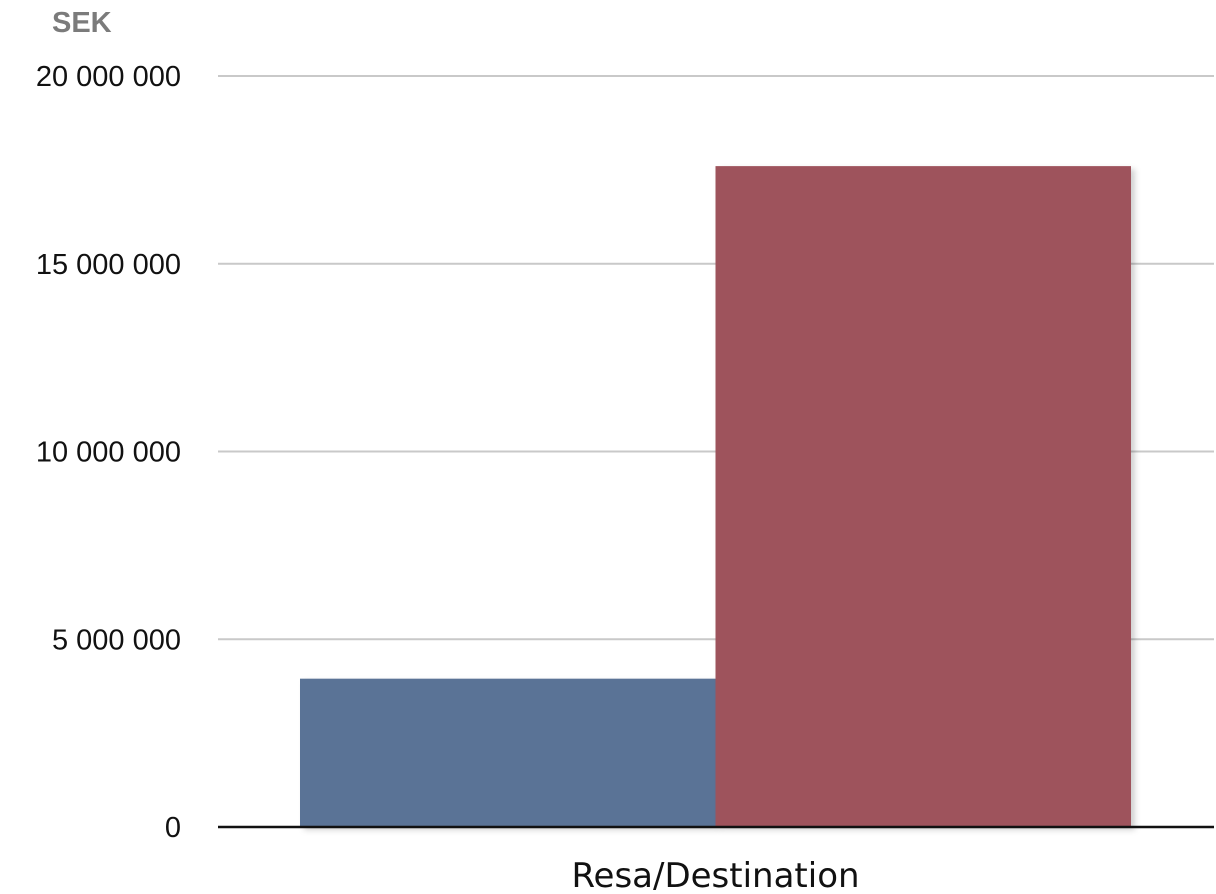  Describe the element at coordinates (108, 265) in the screenshot. I see `y-tick-label: 15 000 000` at that location.